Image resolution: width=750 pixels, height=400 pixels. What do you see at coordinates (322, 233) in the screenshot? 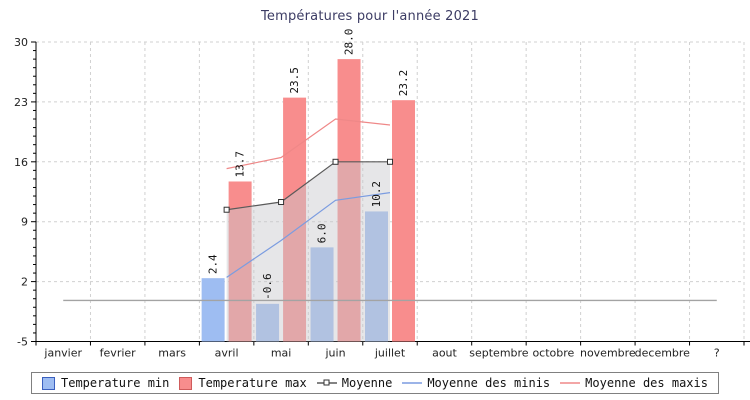
I see `bar-value-label: 6.0` at bounding box center [322, 233].